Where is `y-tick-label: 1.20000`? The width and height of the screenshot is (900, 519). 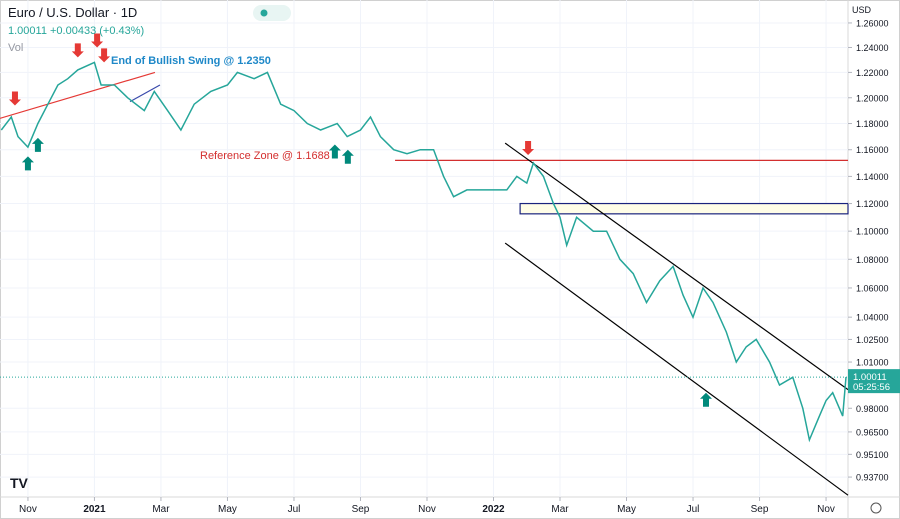 y-tick-label: 1.20000 is located at coordinates (872, 98).